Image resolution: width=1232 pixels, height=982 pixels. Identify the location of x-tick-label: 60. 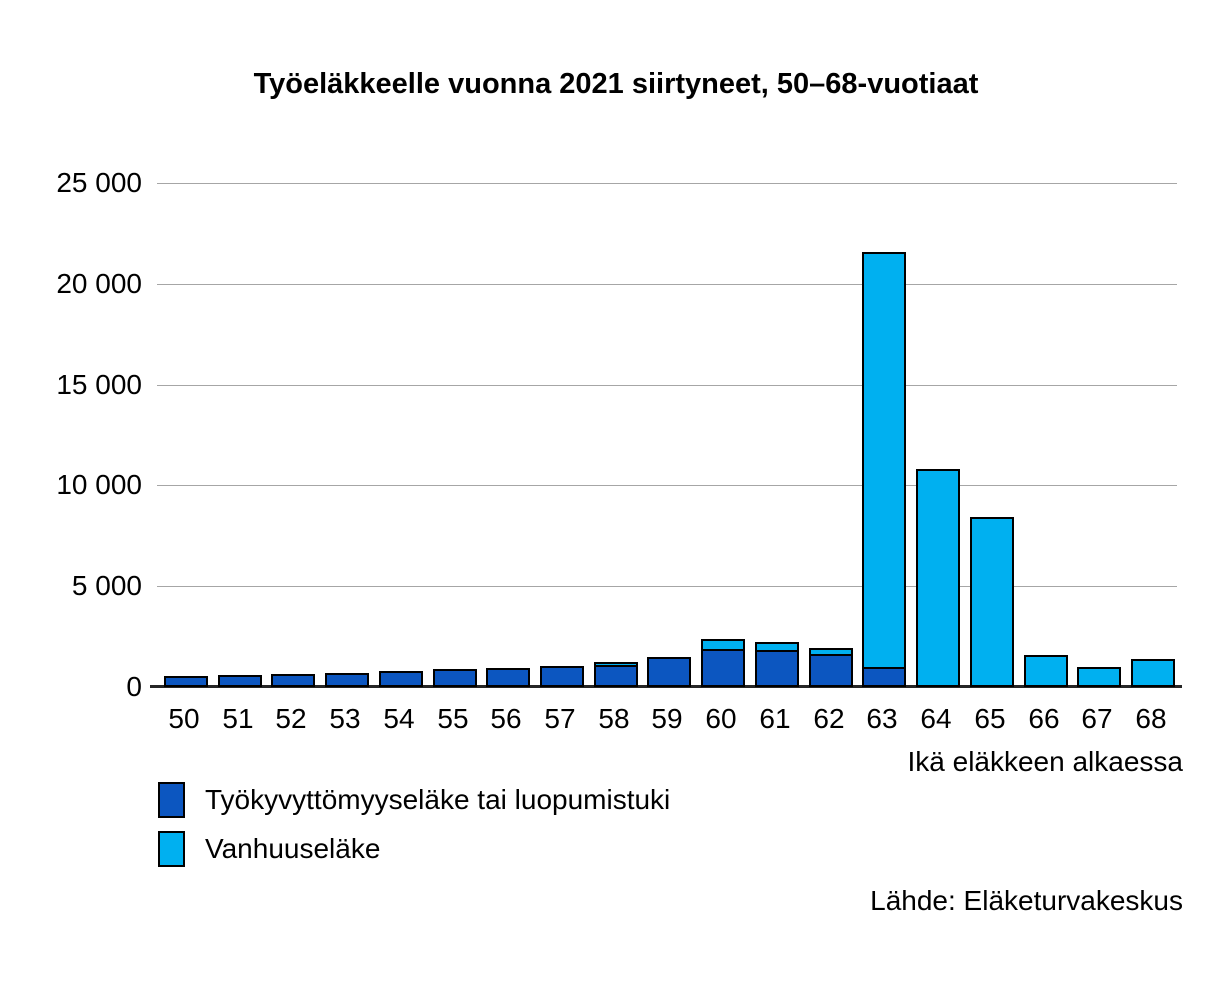
(721, 718).